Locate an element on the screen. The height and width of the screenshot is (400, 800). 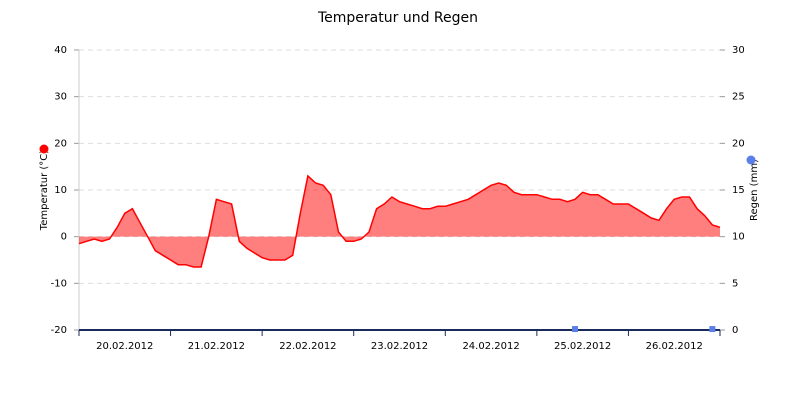
y-tick-label: 40 is located at coordinates (60, 50).